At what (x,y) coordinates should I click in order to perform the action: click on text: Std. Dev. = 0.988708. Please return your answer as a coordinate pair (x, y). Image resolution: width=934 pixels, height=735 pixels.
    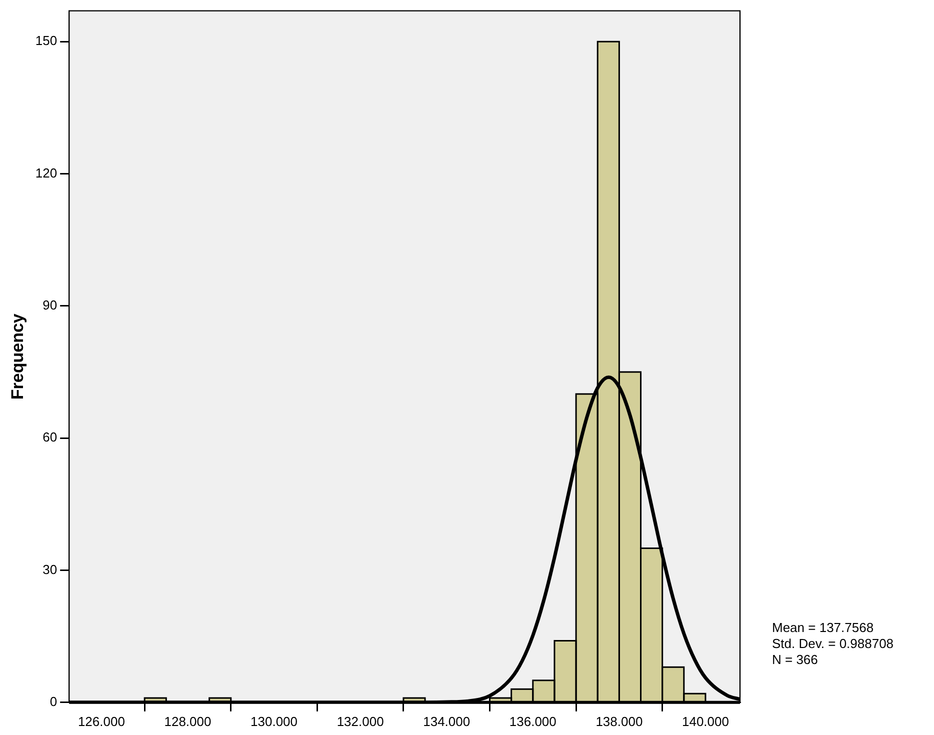
    Looking at the image, I should click on (833, 643).